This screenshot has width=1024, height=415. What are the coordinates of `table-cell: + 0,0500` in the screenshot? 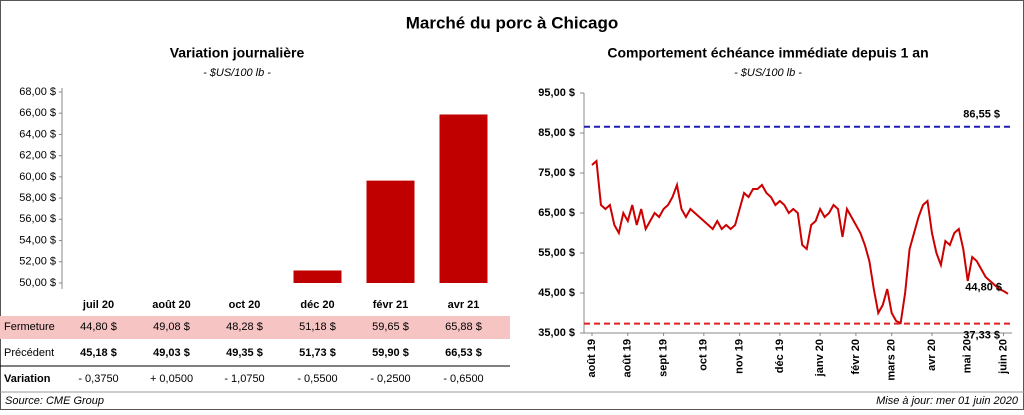 It's located at (171, 379).